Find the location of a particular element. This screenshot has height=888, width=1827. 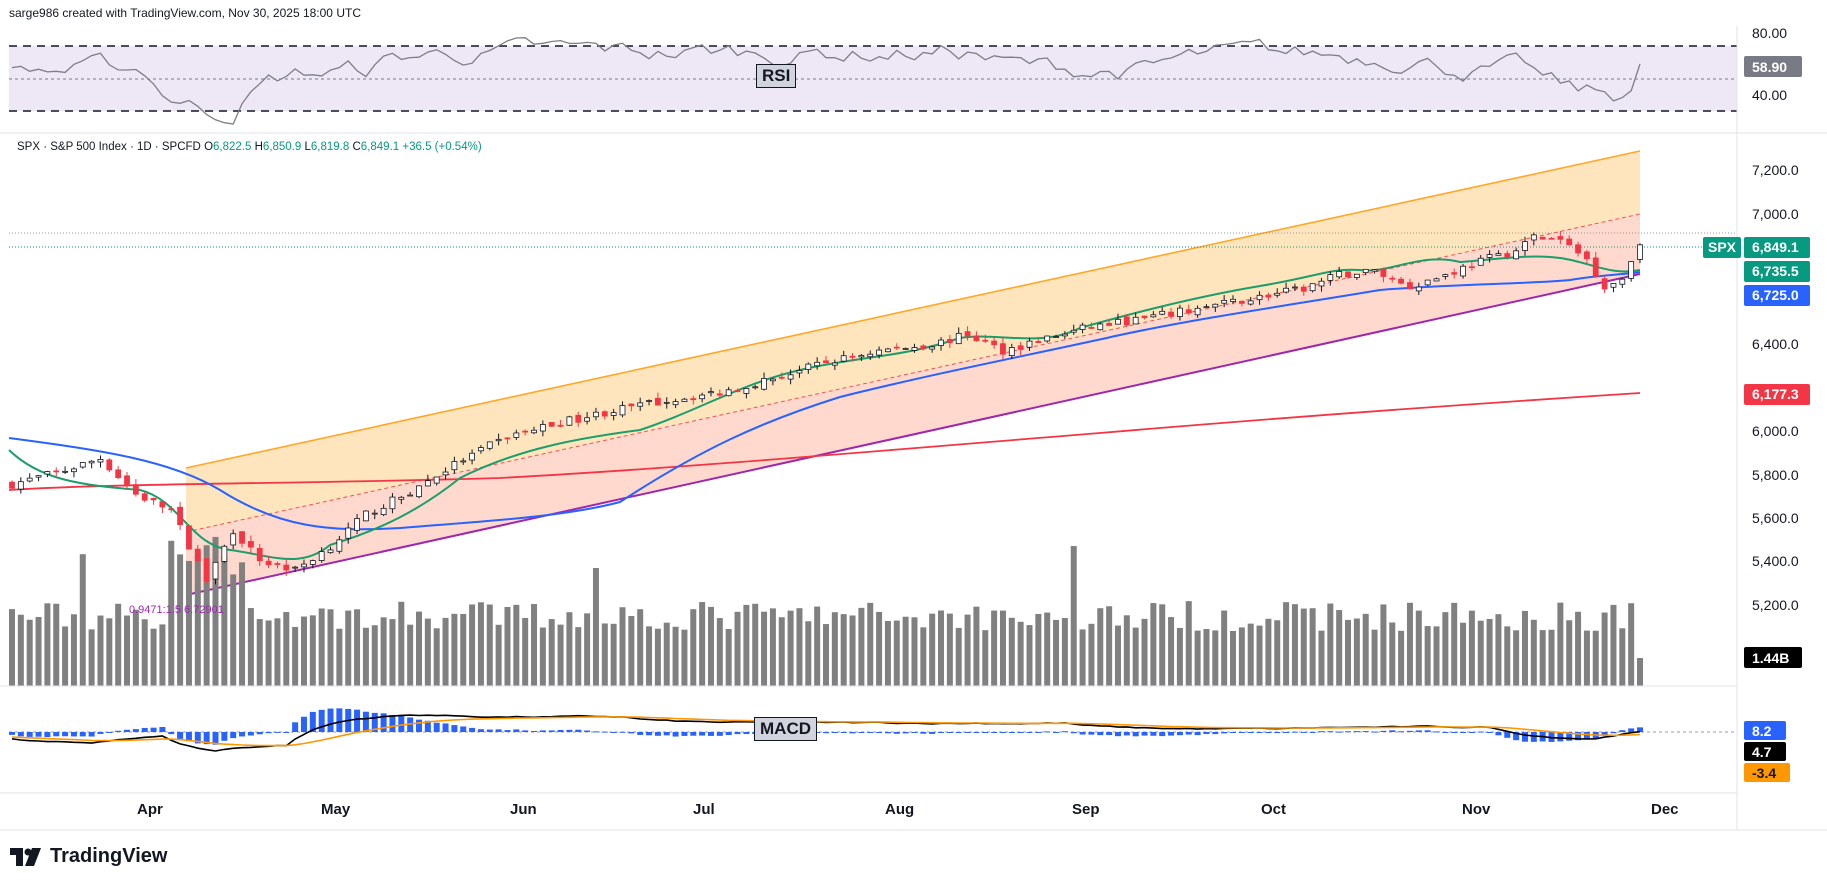

tradingview-logo: TradingView is located at coordinates (88, 856).